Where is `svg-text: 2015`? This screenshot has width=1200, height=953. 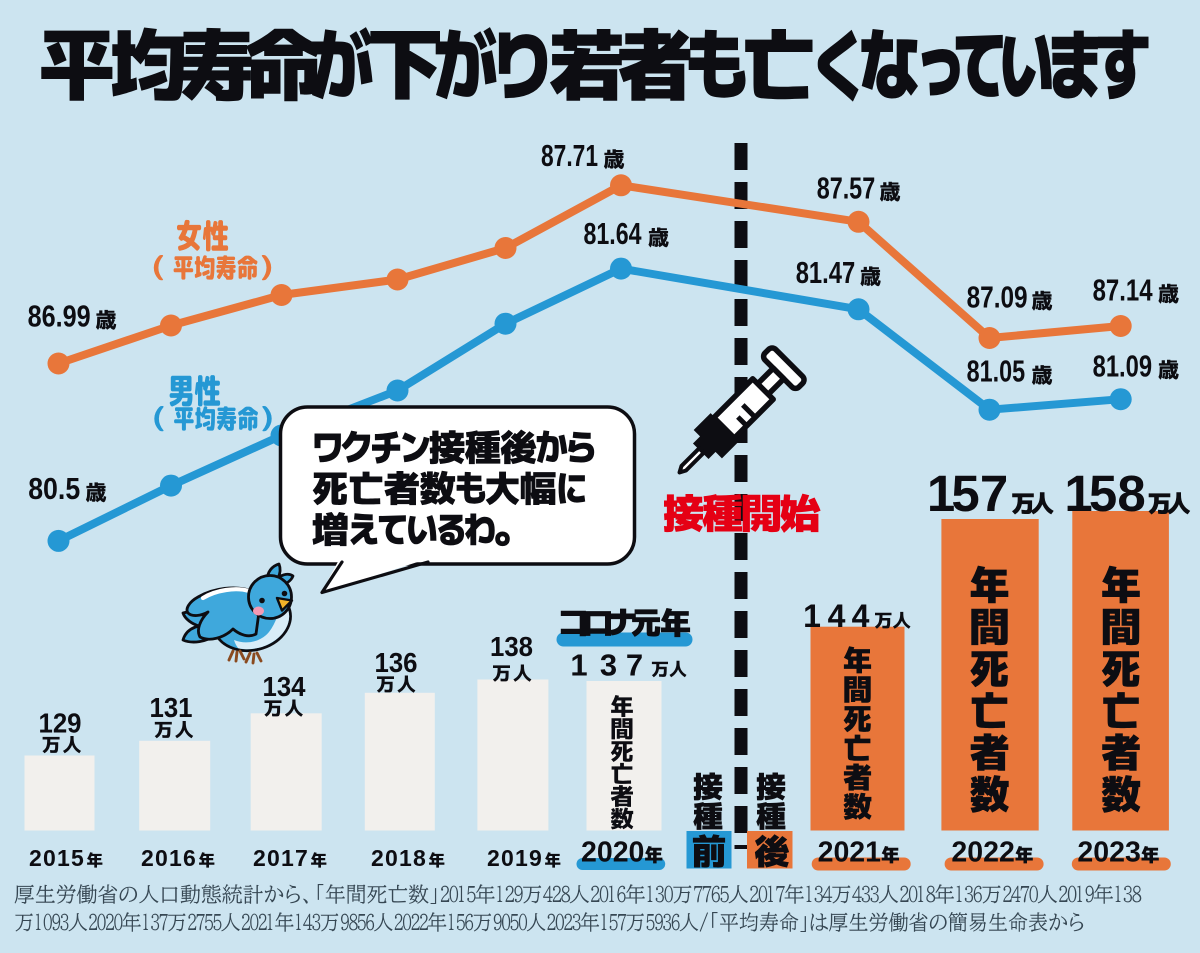
svg-text: 2015 is located at coordinates (57, 858).